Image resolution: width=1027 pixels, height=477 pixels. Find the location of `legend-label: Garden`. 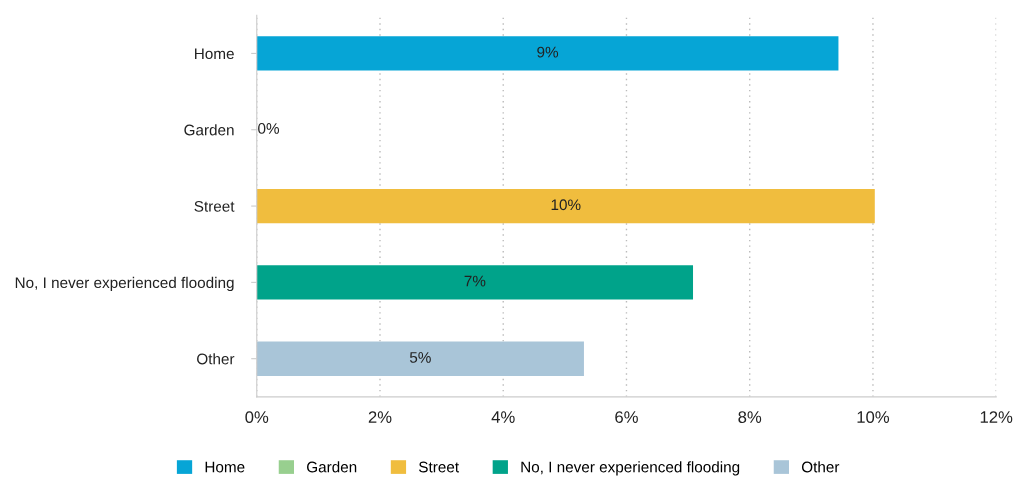

legend-label: Garden is located at coordinates (332, 467).